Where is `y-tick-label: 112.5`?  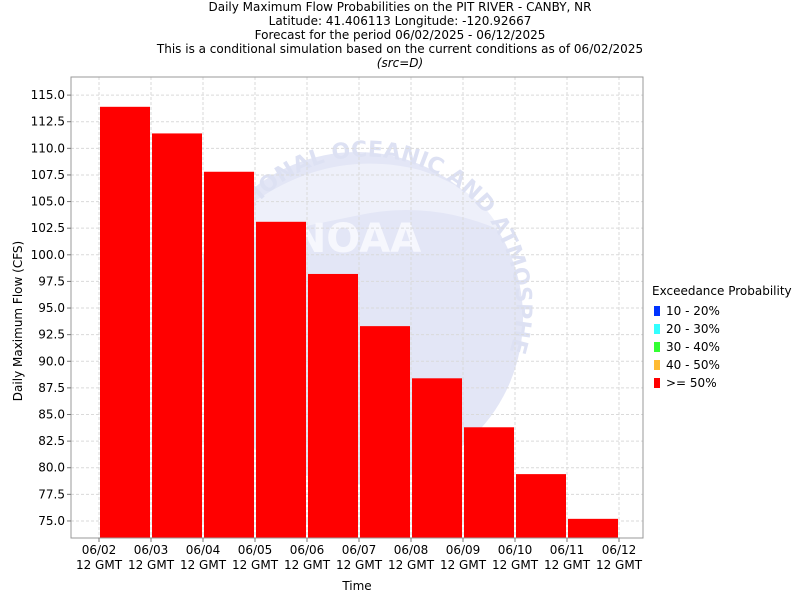
y-tick-label: 112.5 is located at coordinates (48, 122).